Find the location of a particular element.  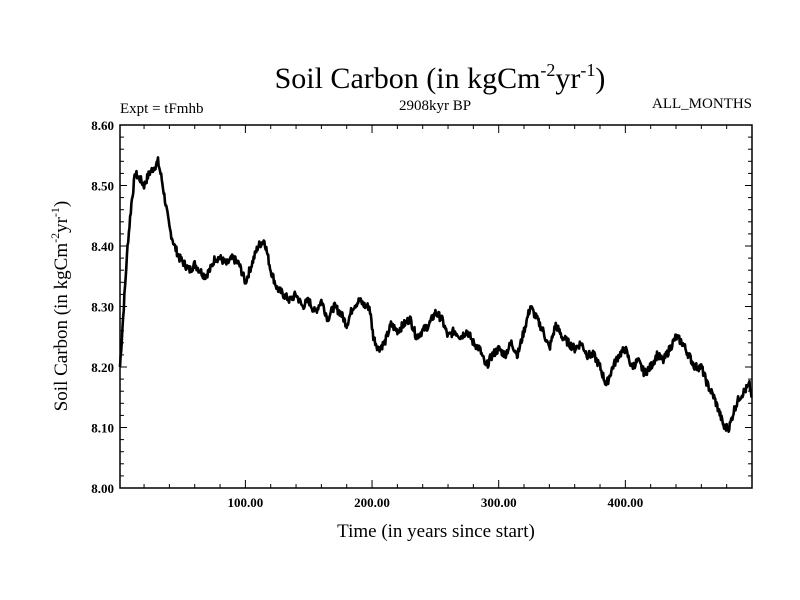

y-tick-label: 8.10 is located at coordinates (102, 428).